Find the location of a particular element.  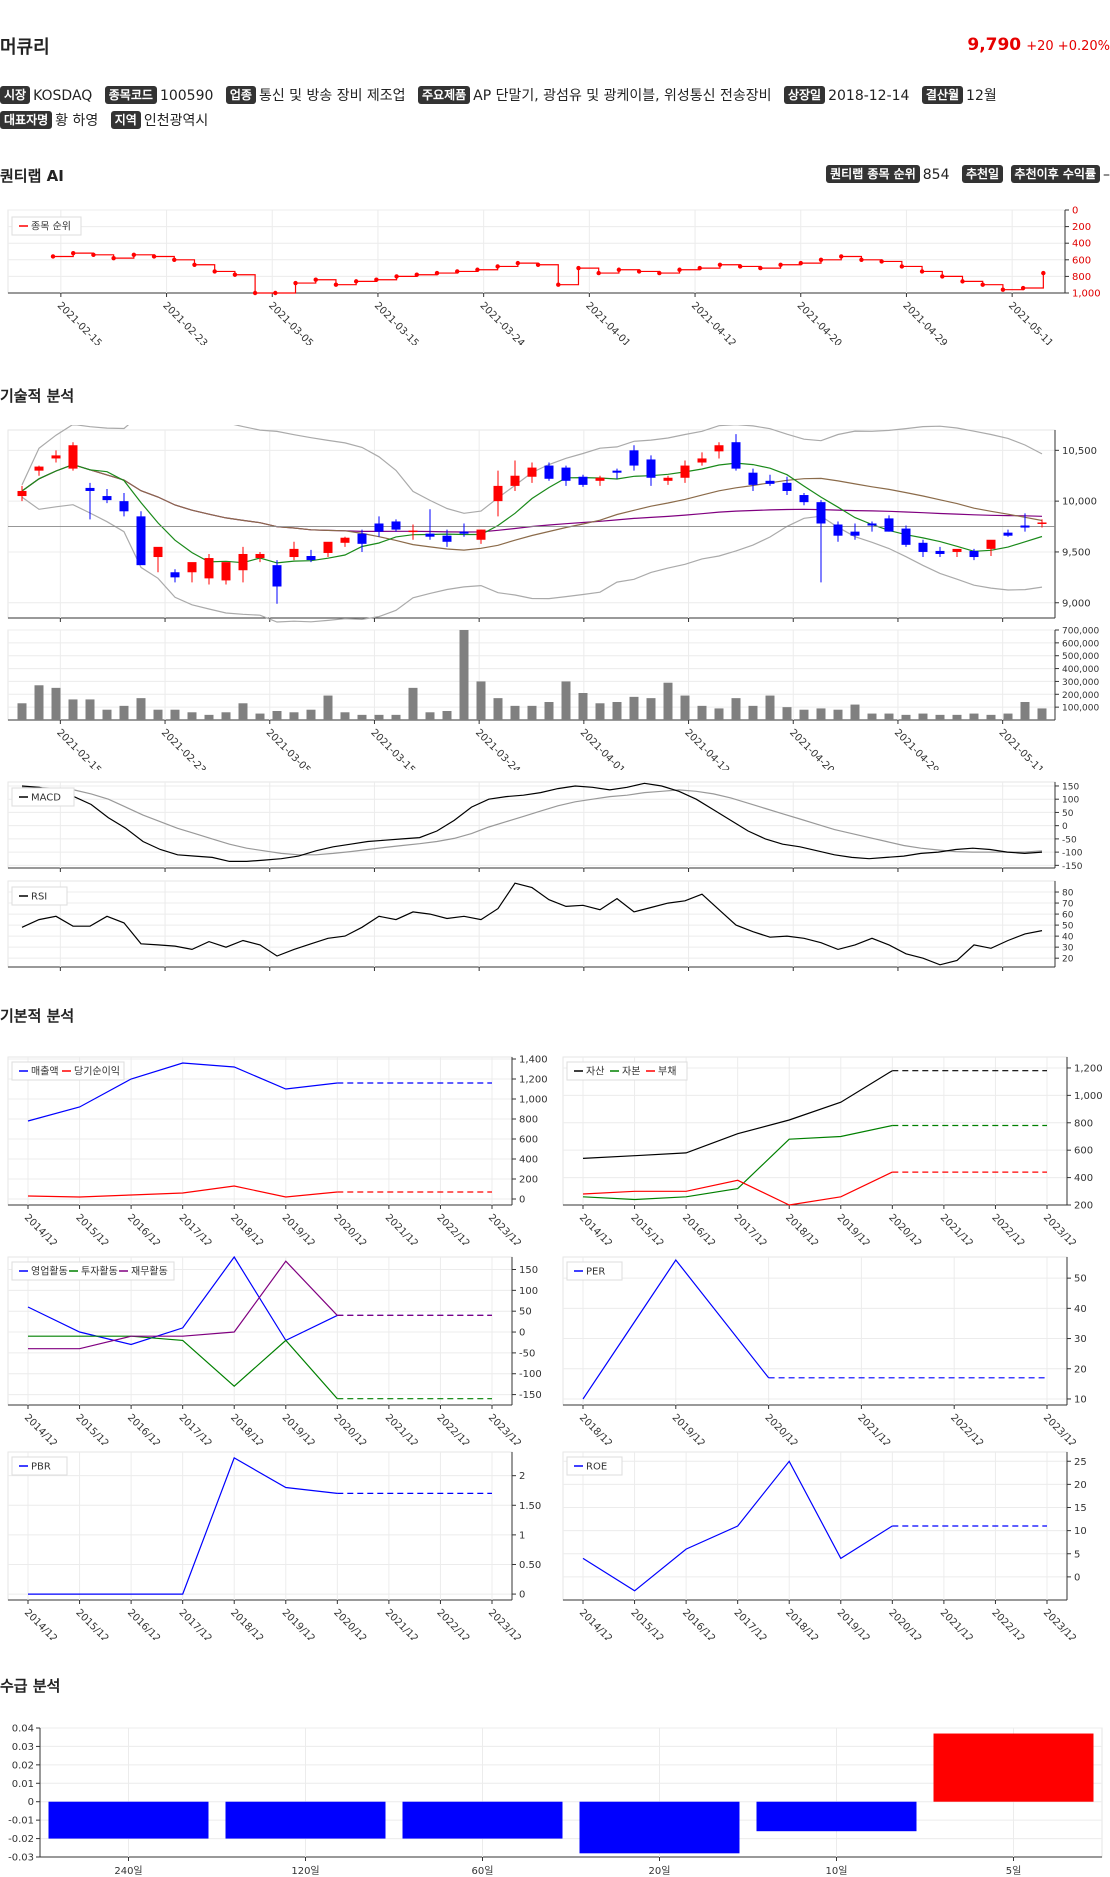

x-tick-label: 2020/12 is located at coordinates (349, 1623).